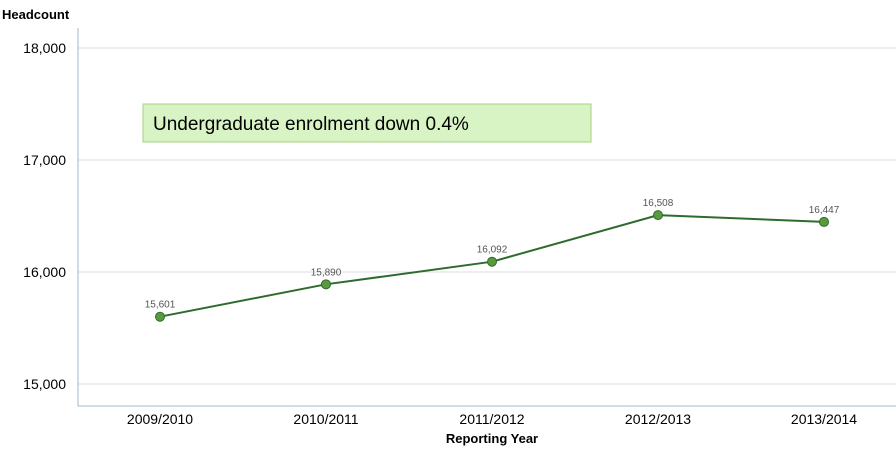 The width and height of the screenshot is (896, 450). What do you see at coordinates (44, 384) in the screenshot?
I see `y-tick-label: 15,000` at bounding box center [44, 384].